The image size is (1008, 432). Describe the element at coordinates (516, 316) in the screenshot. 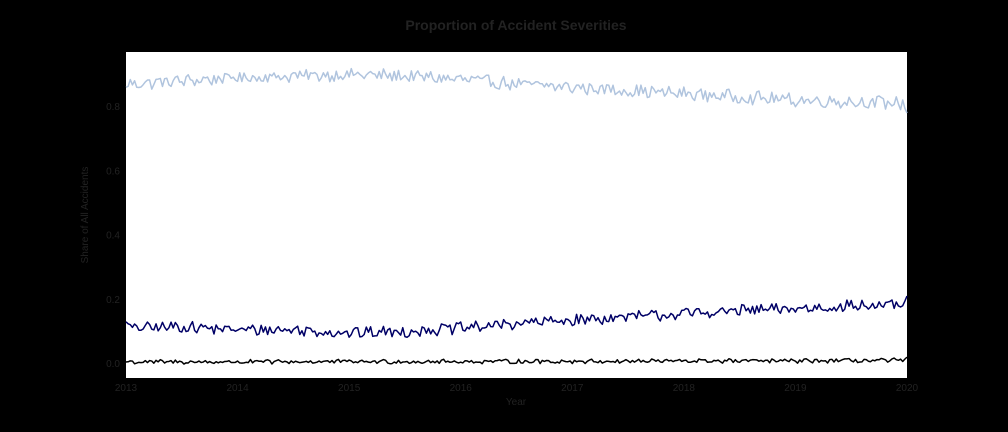

I see `series-line-serious` at that location.